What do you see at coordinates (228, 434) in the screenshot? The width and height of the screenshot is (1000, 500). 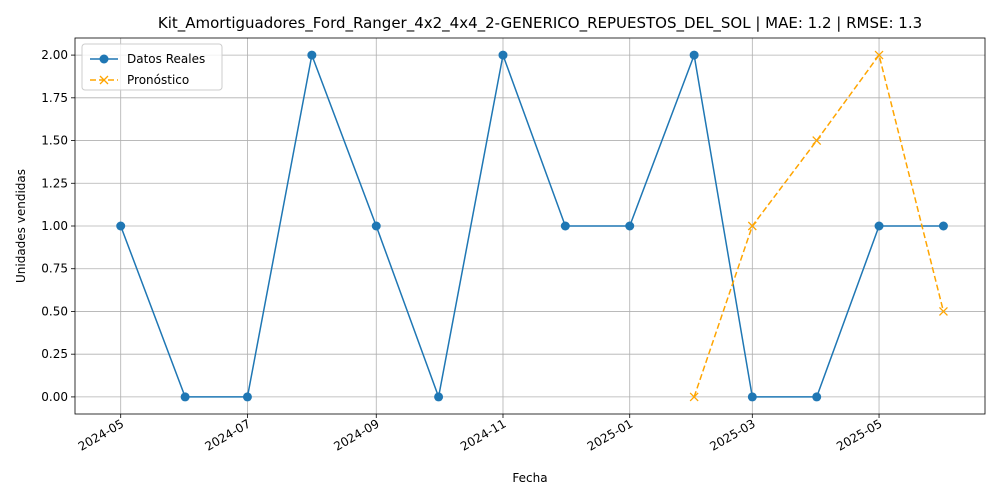 I see `x-tick-label: 2024-07` at bounding box center [228, 434].